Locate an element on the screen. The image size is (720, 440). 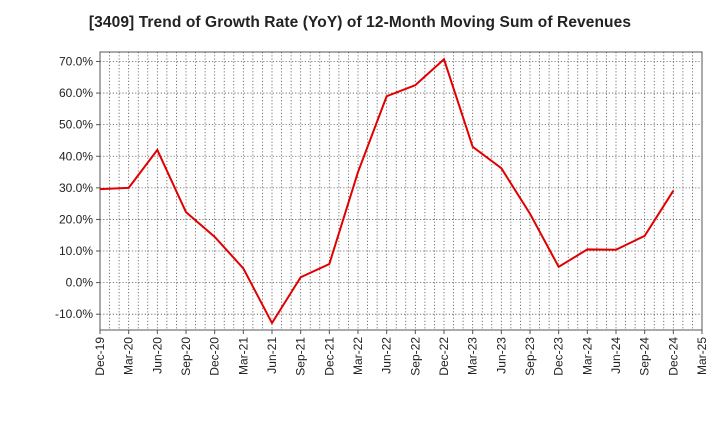
x-tick-label: Jun-24 is located at coordinates (616, 355).